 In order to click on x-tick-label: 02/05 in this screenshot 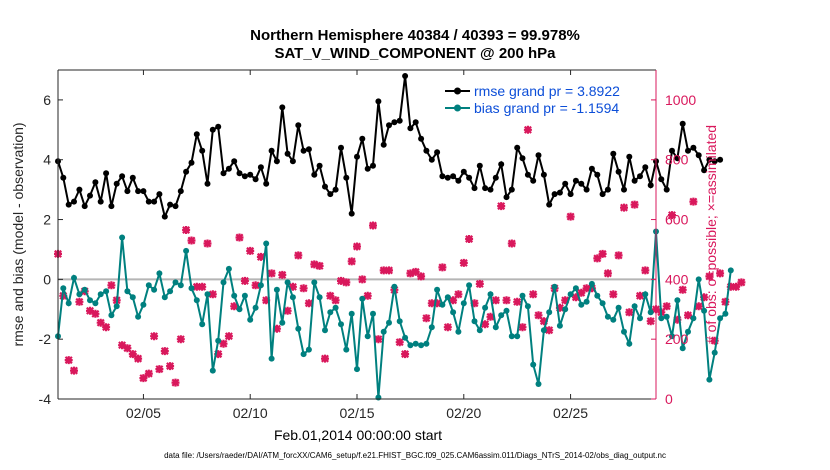, I will do `click(143, 413)`.